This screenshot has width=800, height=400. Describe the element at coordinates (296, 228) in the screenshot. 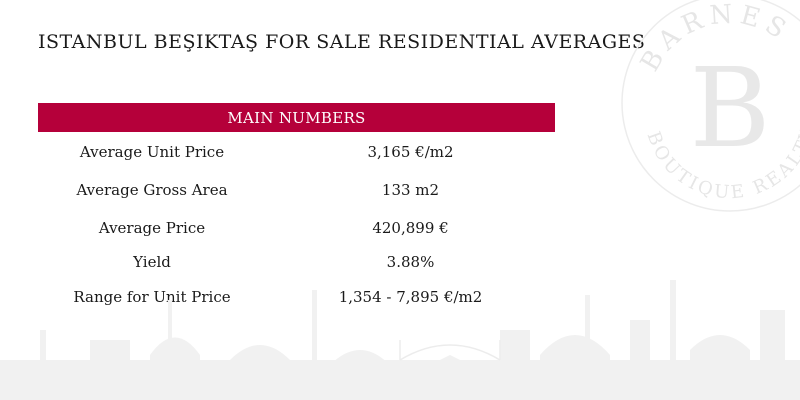

I see `table-row: Average Price 420,899 €` at that location.